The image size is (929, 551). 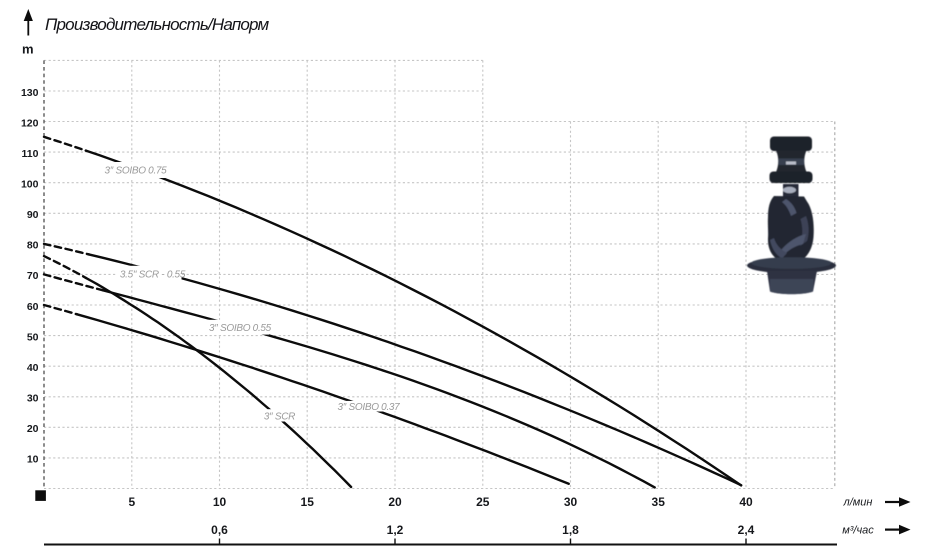 I want to click on svg-text: 1,2, so click(x=395, y=530).